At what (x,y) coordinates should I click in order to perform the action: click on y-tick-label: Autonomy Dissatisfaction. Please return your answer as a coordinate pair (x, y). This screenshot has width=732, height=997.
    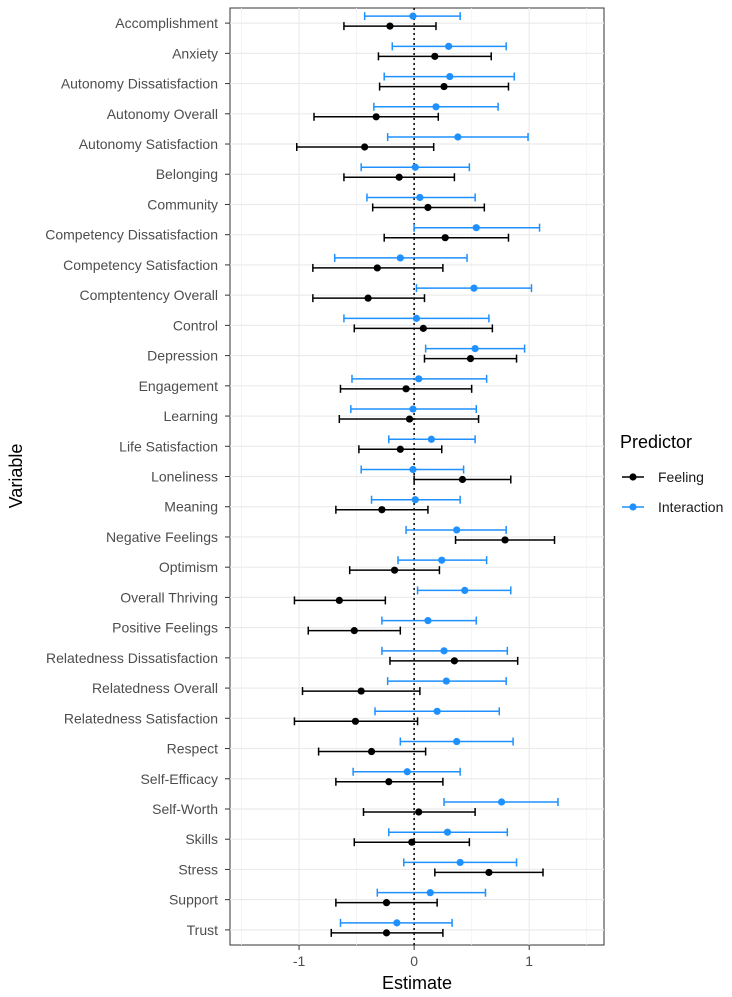
    Looking at the image, I should click on (139, 84).